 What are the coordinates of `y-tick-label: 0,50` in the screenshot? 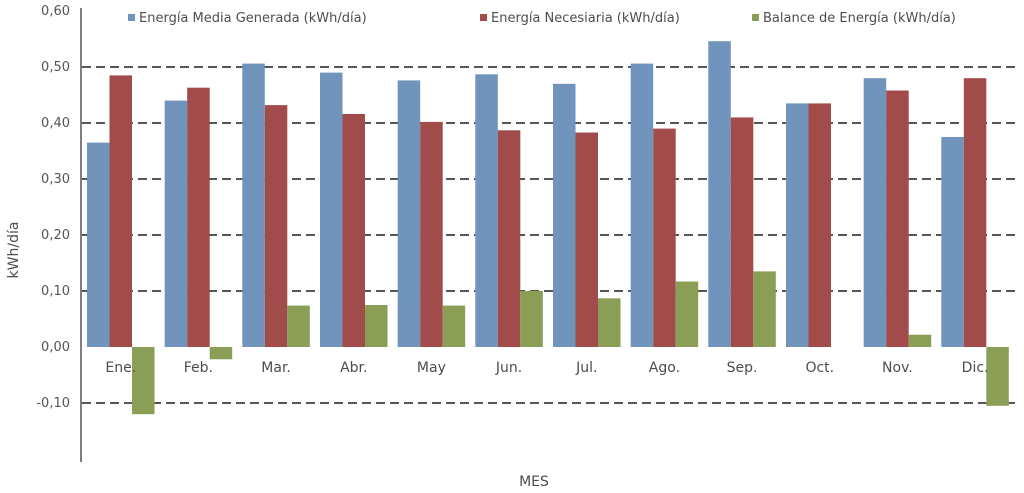 It's located at (55, 67).